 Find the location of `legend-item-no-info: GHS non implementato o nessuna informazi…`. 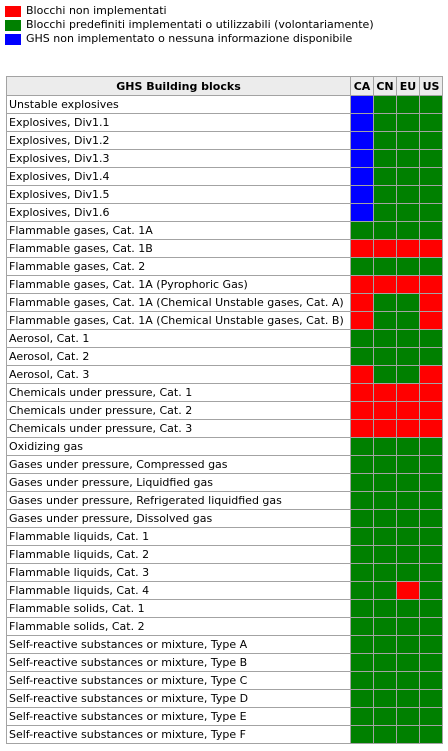

legend-item-no-info: GHS non implementato o nessuna informazi… is located at coordinates (189, 39).